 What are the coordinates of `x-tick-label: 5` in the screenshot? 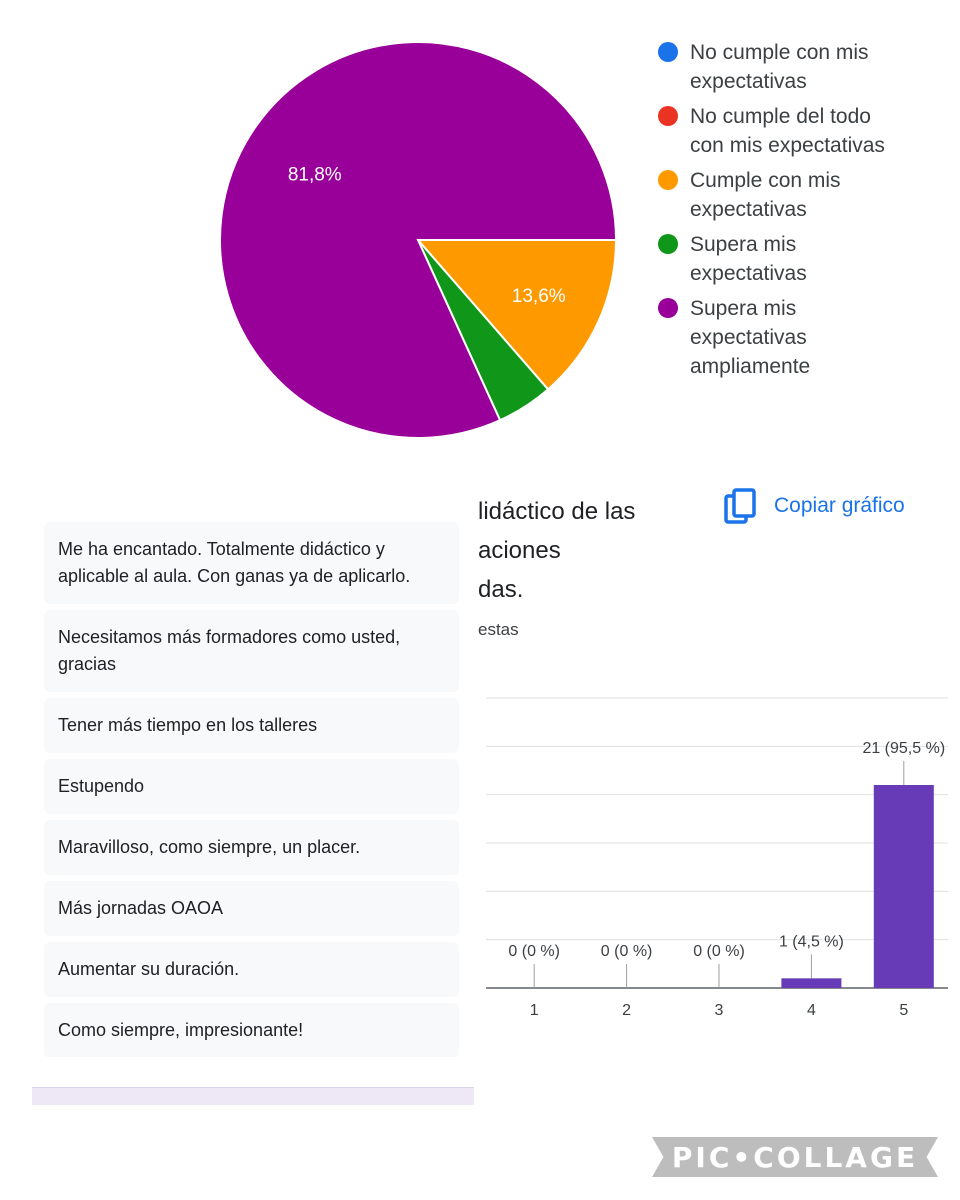 It's located at (903, 1010).